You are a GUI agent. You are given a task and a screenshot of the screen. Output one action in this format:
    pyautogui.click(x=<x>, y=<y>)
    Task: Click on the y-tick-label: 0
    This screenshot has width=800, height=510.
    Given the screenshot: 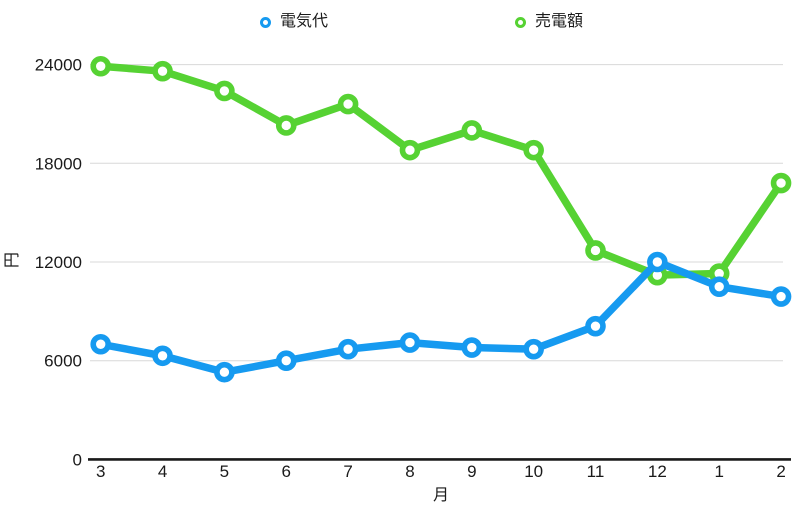 What is the action you would take?
    pyautogui.click(x=77, y=459)
    